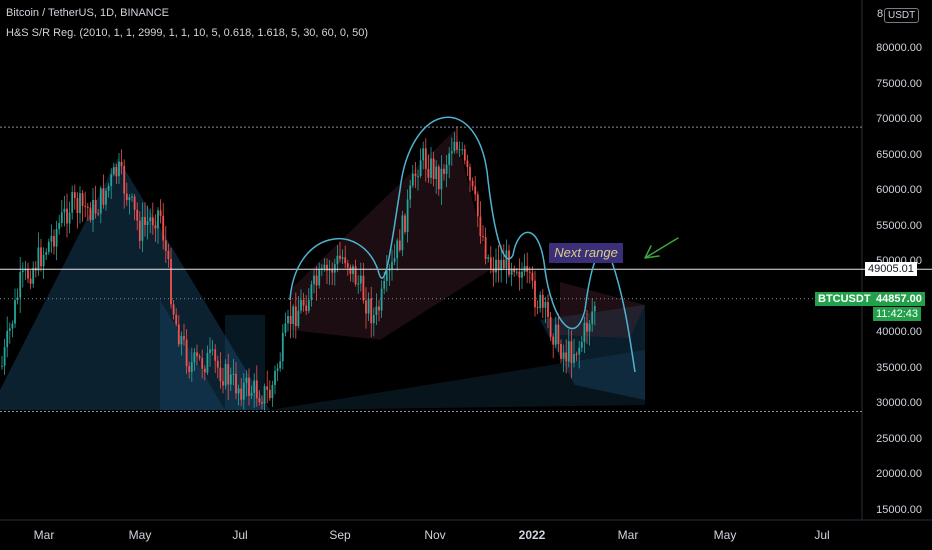 This screenshot has height=550, width=932. I want to click on time-label: Jul, so click(240, 535).